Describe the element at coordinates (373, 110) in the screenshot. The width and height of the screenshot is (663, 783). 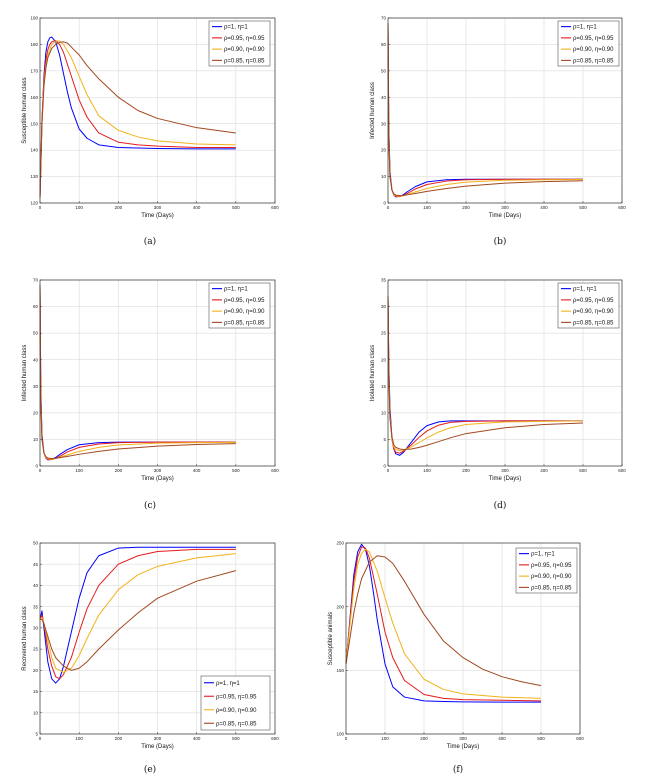
I see `y-axis-label: Infected human class` at that location.